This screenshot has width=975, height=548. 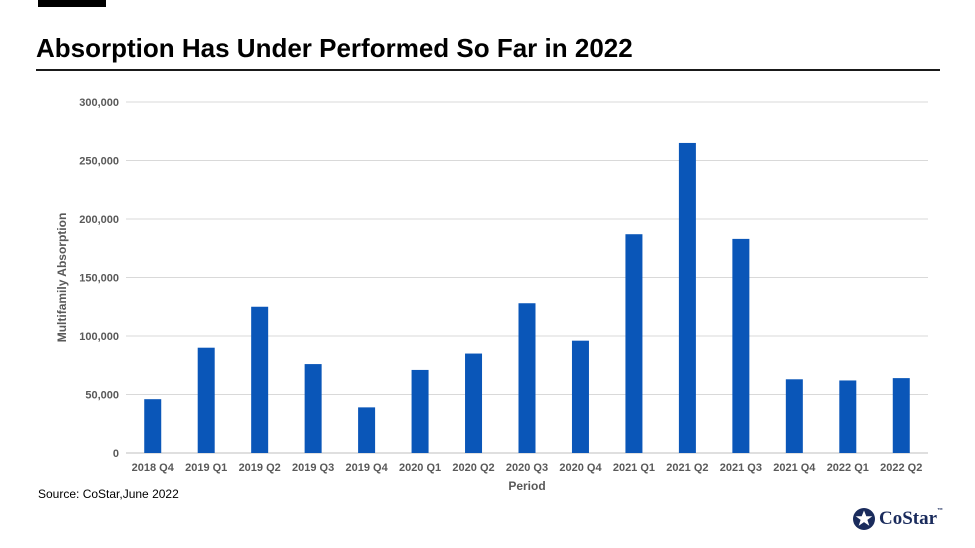 I want to click on y-tick-label: 0, so click(x=116, y=454).